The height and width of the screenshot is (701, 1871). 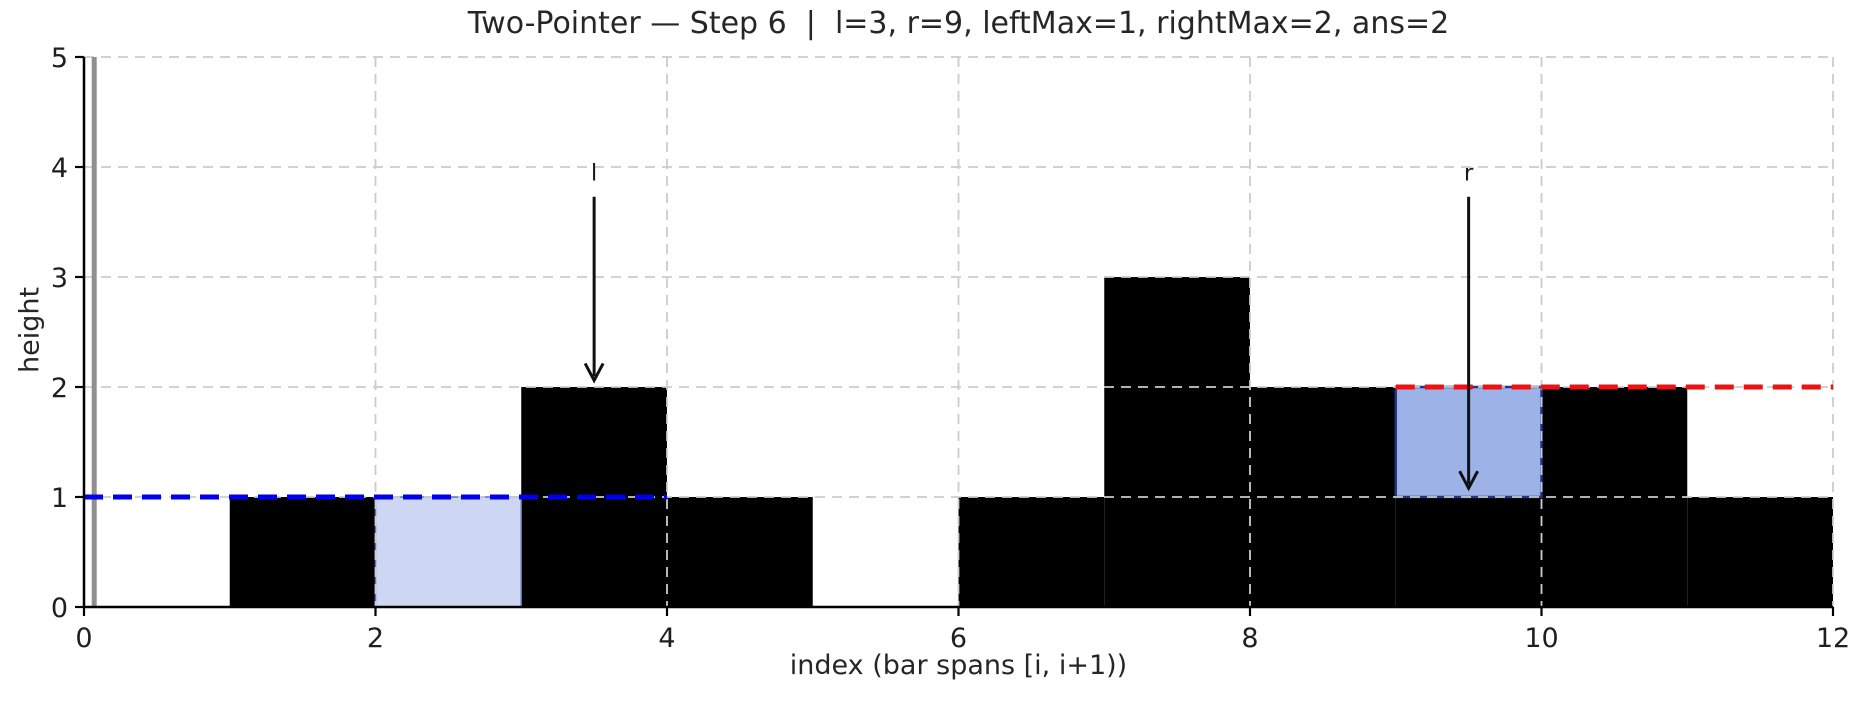 I want to click on x-axis-label: index (bar spans [i, i+1)), so click(x=958, y=665).